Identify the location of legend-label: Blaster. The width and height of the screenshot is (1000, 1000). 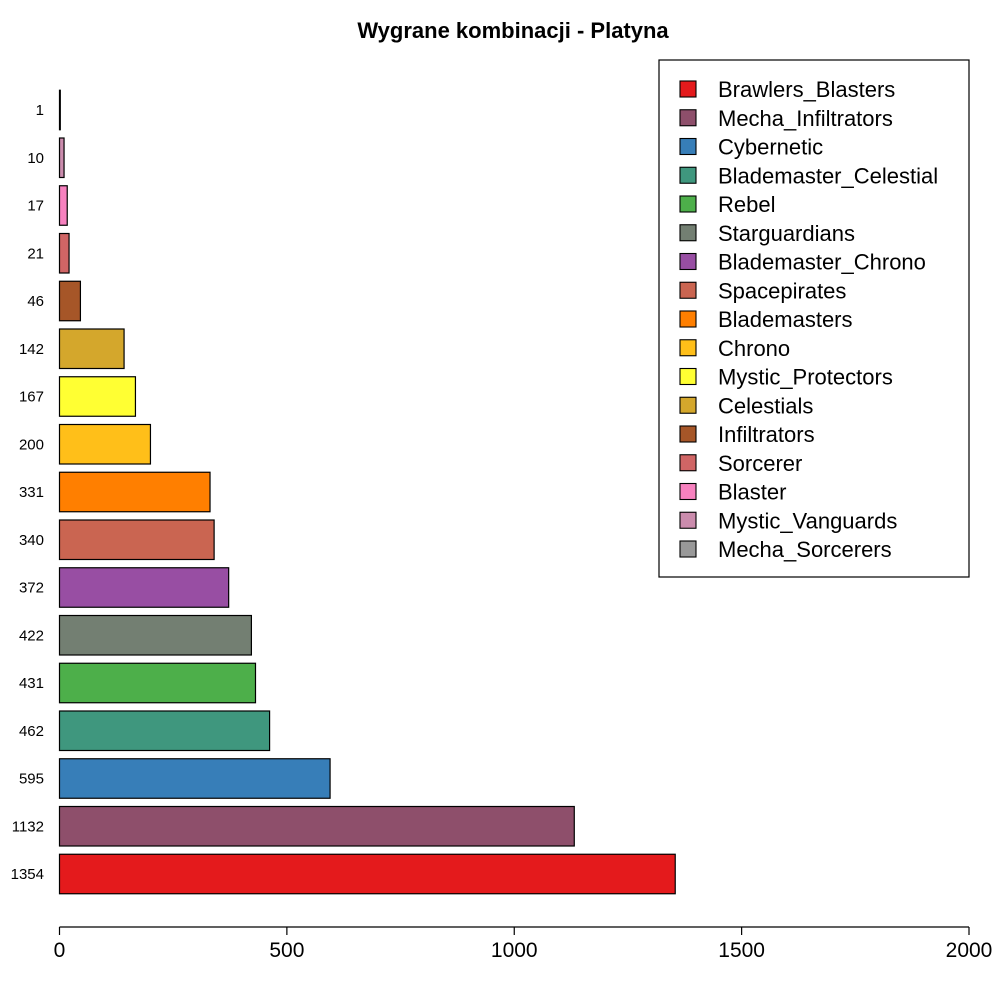
(752, 492).